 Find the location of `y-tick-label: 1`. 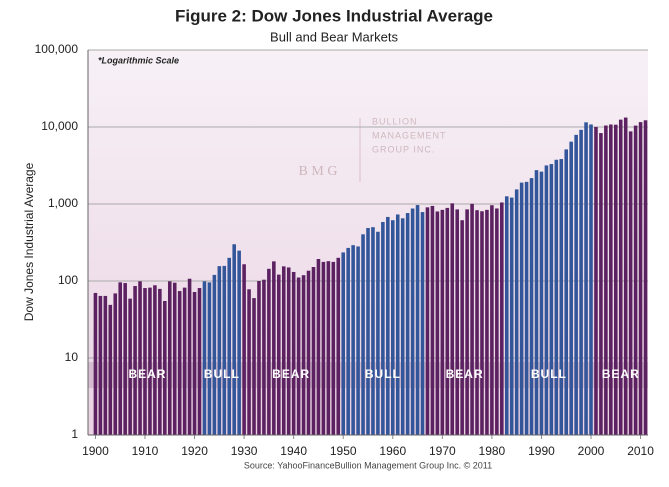

y-tick-label: 1 is located at coordinates (74, 434).